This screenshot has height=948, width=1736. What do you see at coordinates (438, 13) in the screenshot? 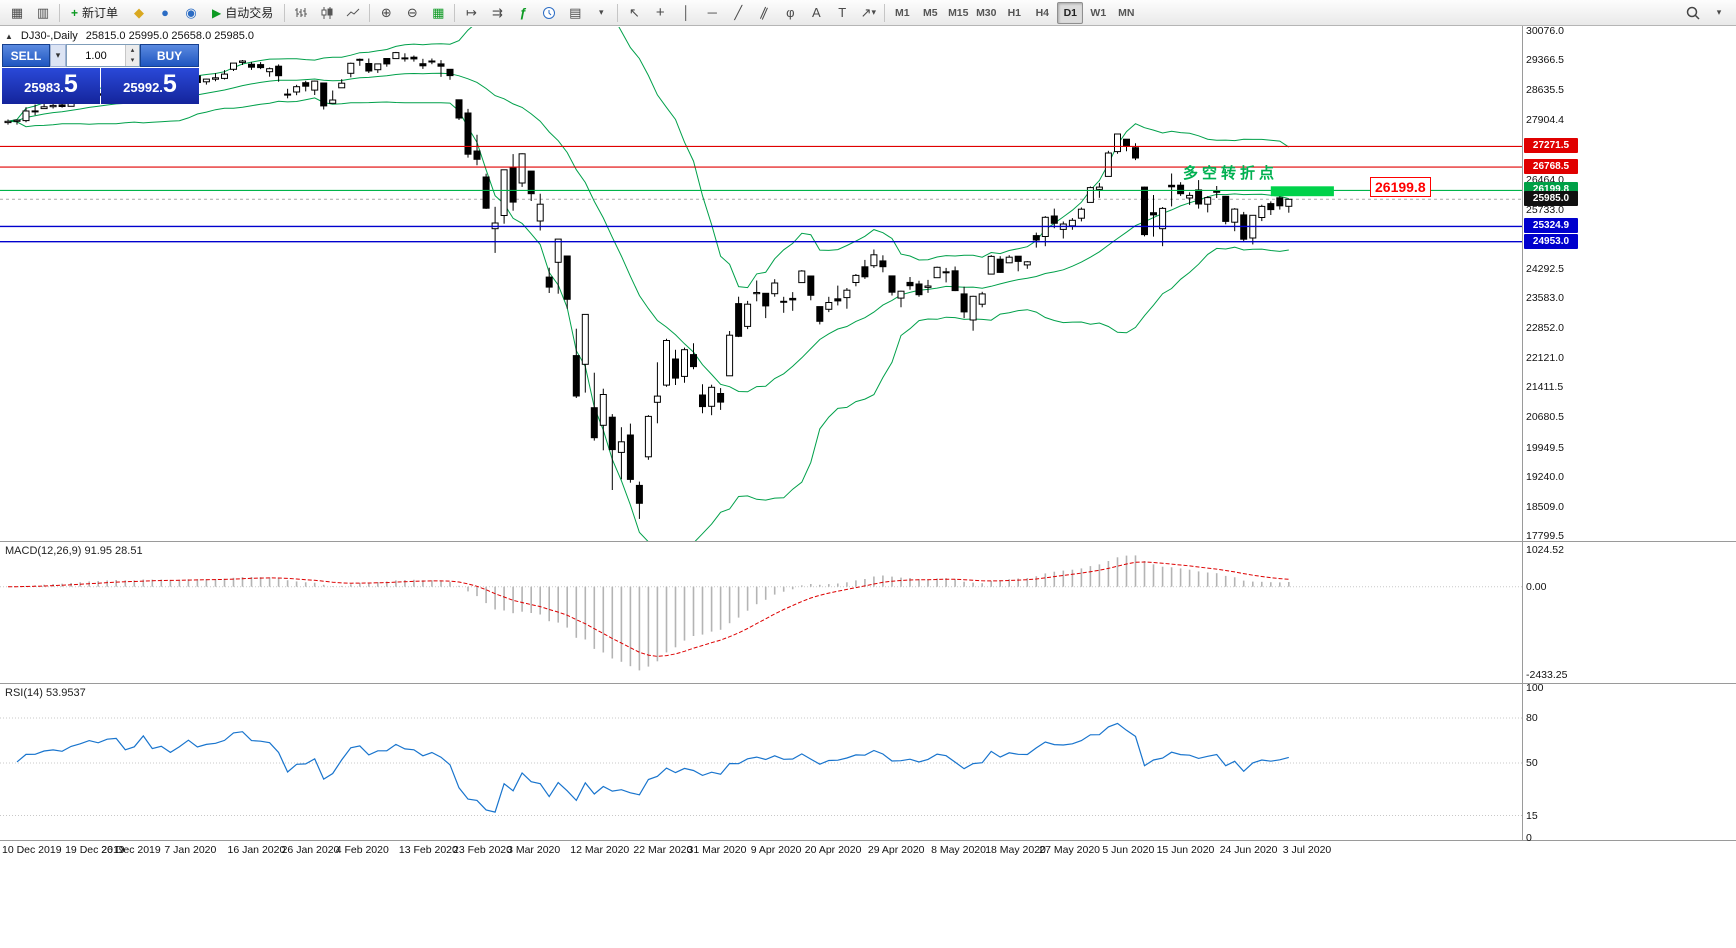
I see `tile-windows-button: ▦` at bounding box center [438, 13].